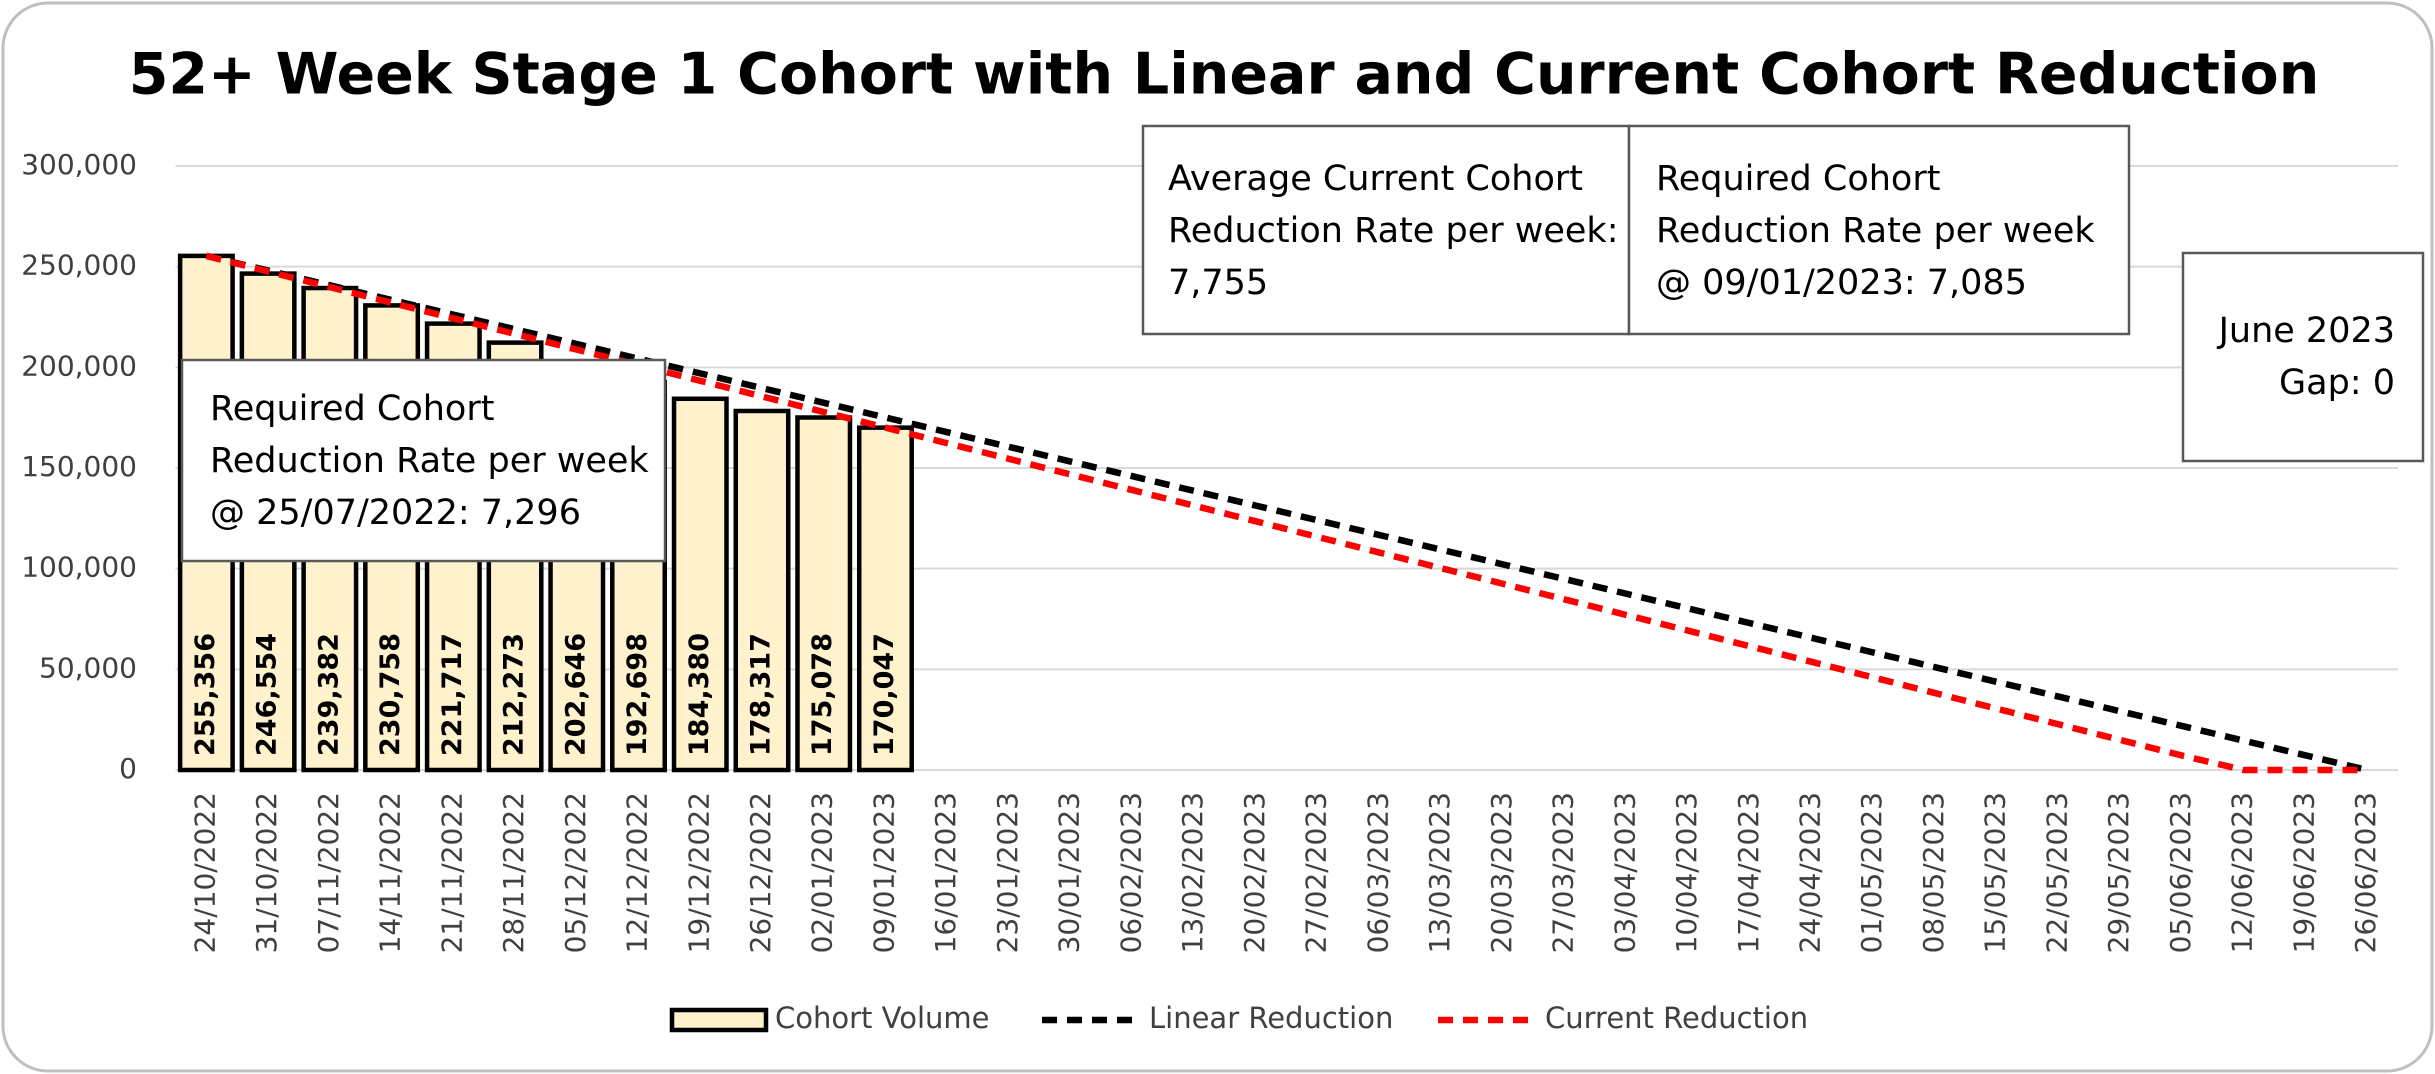 The image size is (2435, 1074). Describe the element at coordinates (451, 872) in the screenshot. I see `x-tick-label: 21/11/2022` at that location.